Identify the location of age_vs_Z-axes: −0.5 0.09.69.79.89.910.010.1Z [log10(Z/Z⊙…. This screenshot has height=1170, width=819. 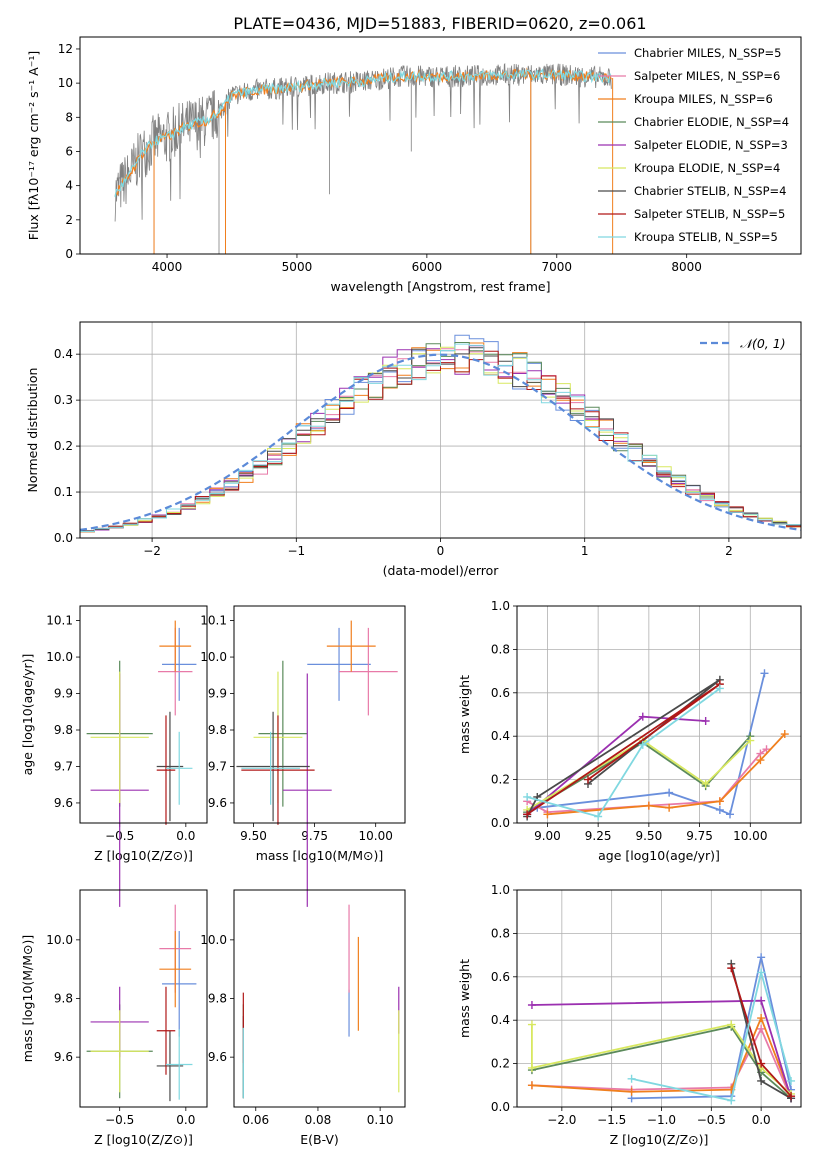
(114, 756).